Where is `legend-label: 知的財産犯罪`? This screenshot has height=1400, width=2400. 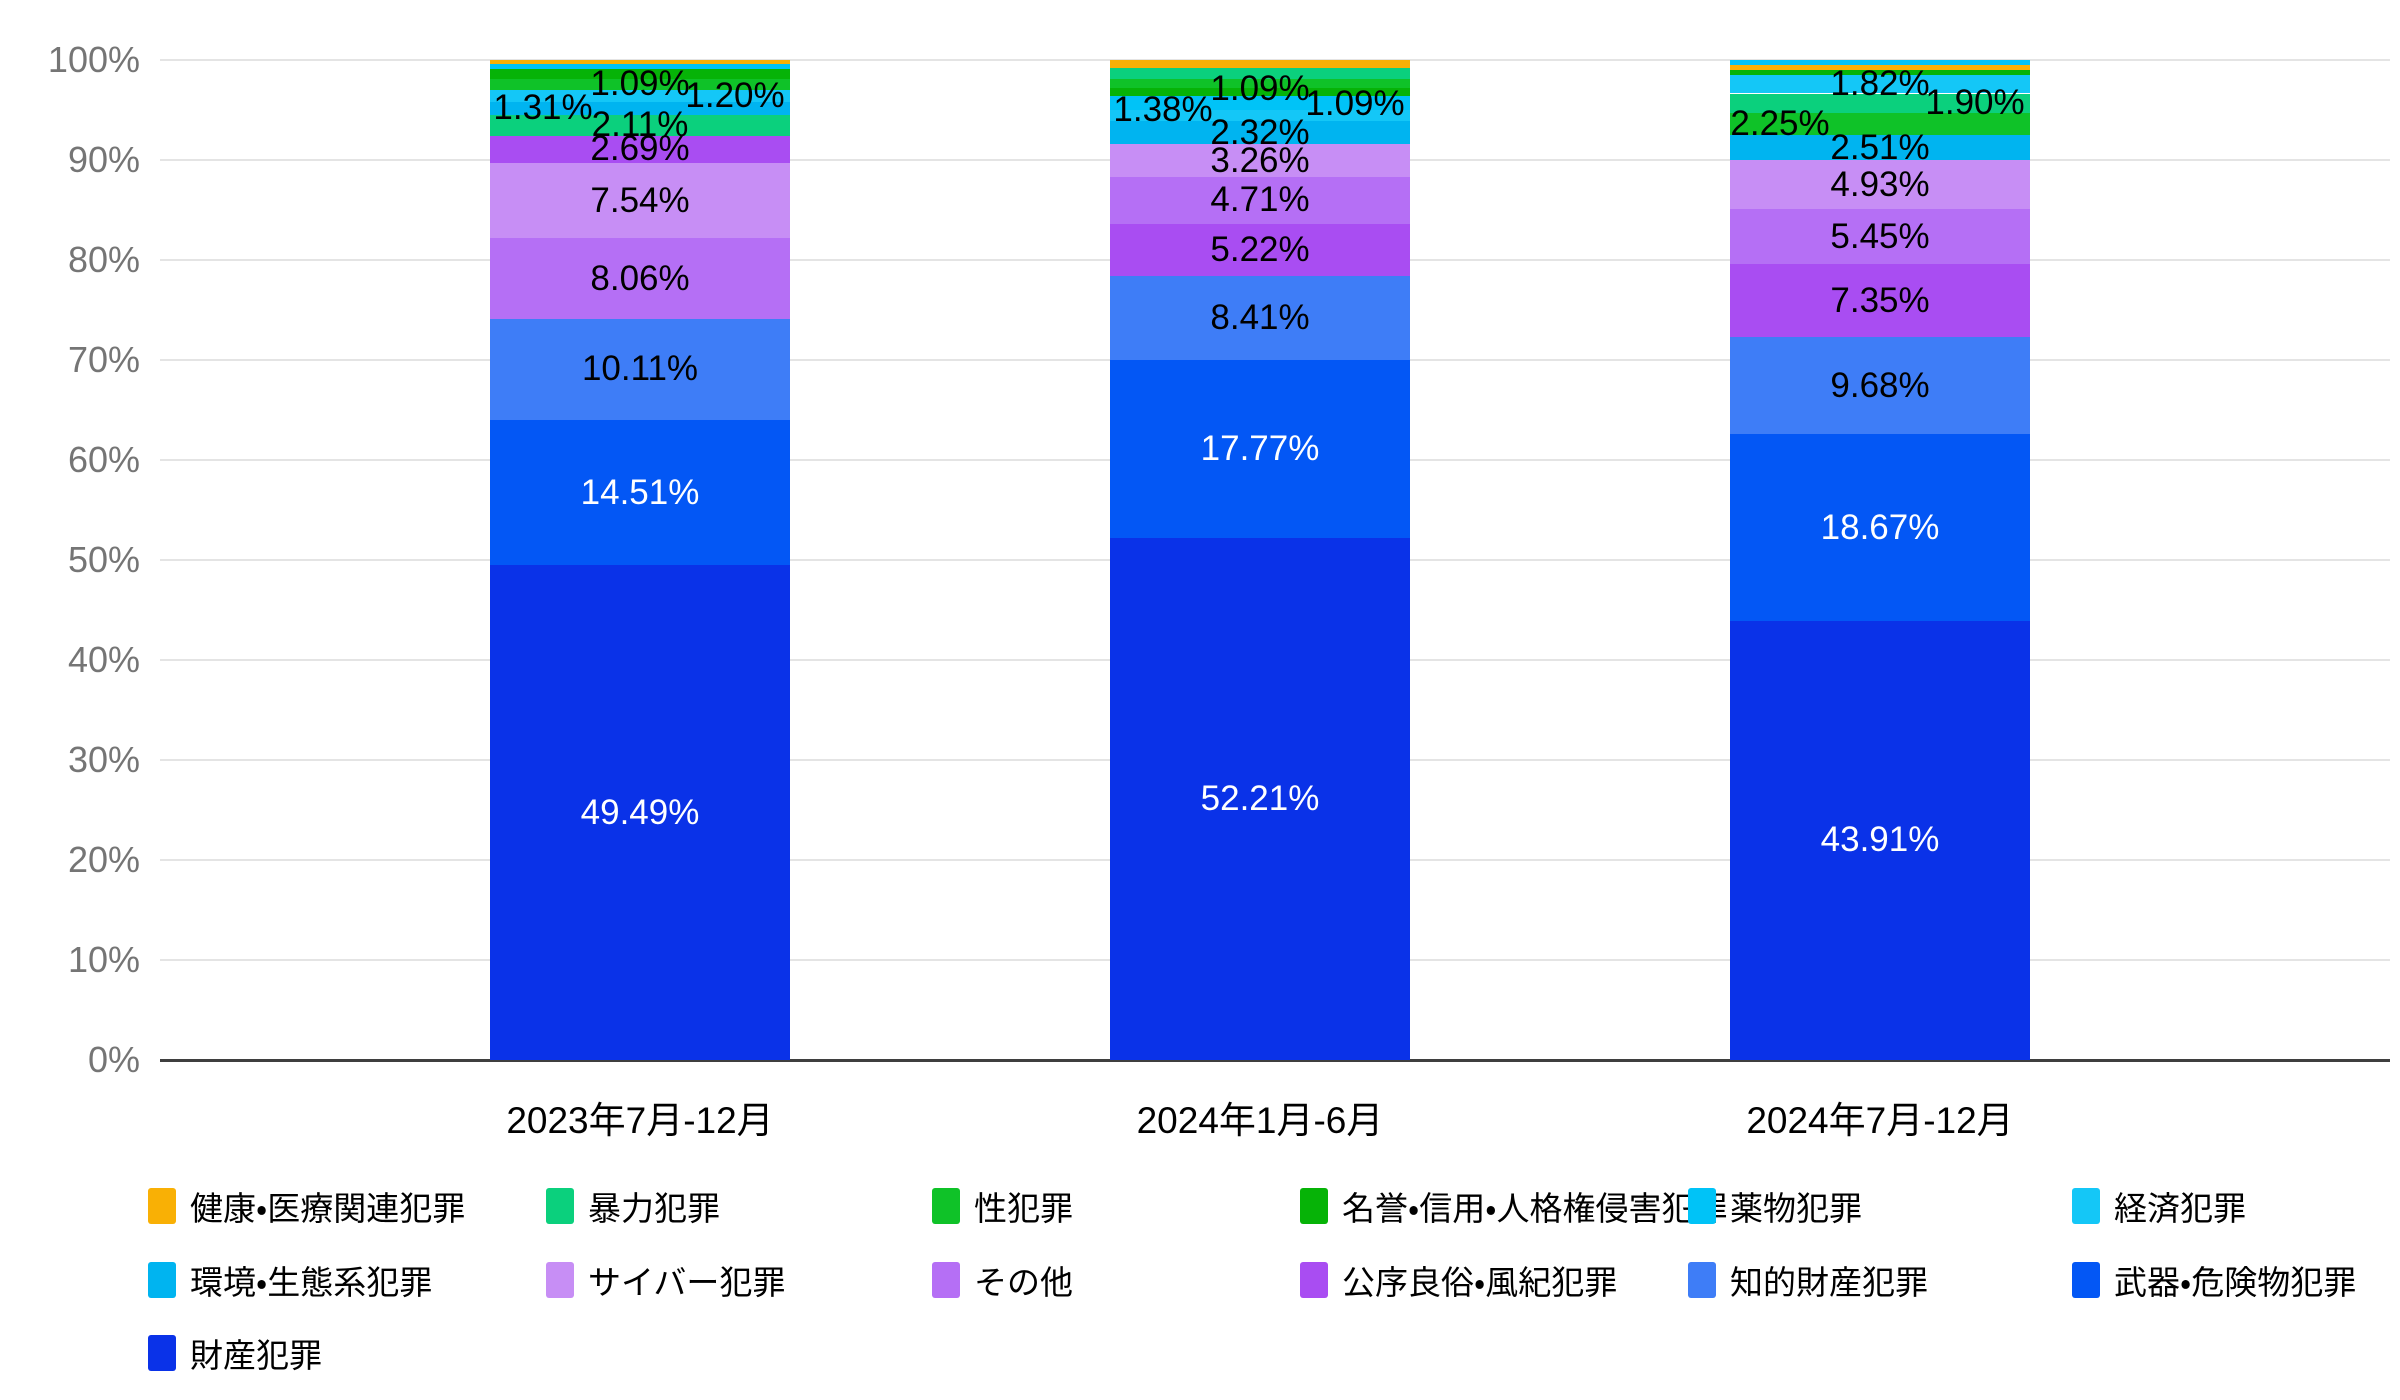
legend-label: 知的財産犯罪 is located at coordinates (1829, 1282).